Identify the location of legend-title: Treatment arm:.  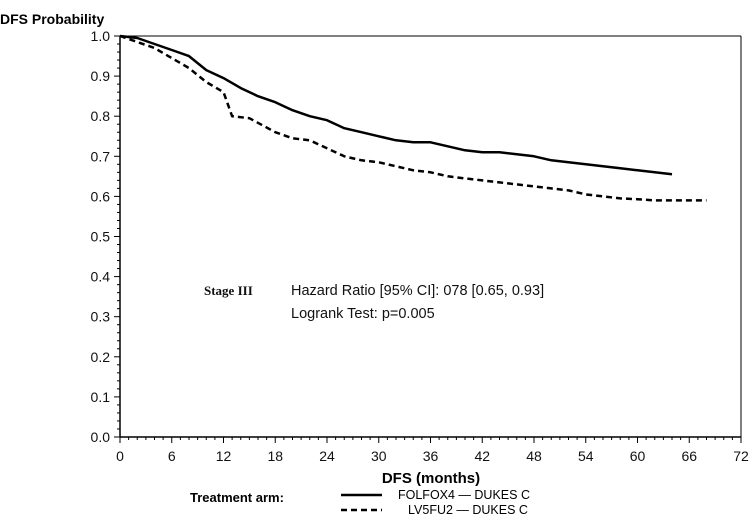
(237, 497).